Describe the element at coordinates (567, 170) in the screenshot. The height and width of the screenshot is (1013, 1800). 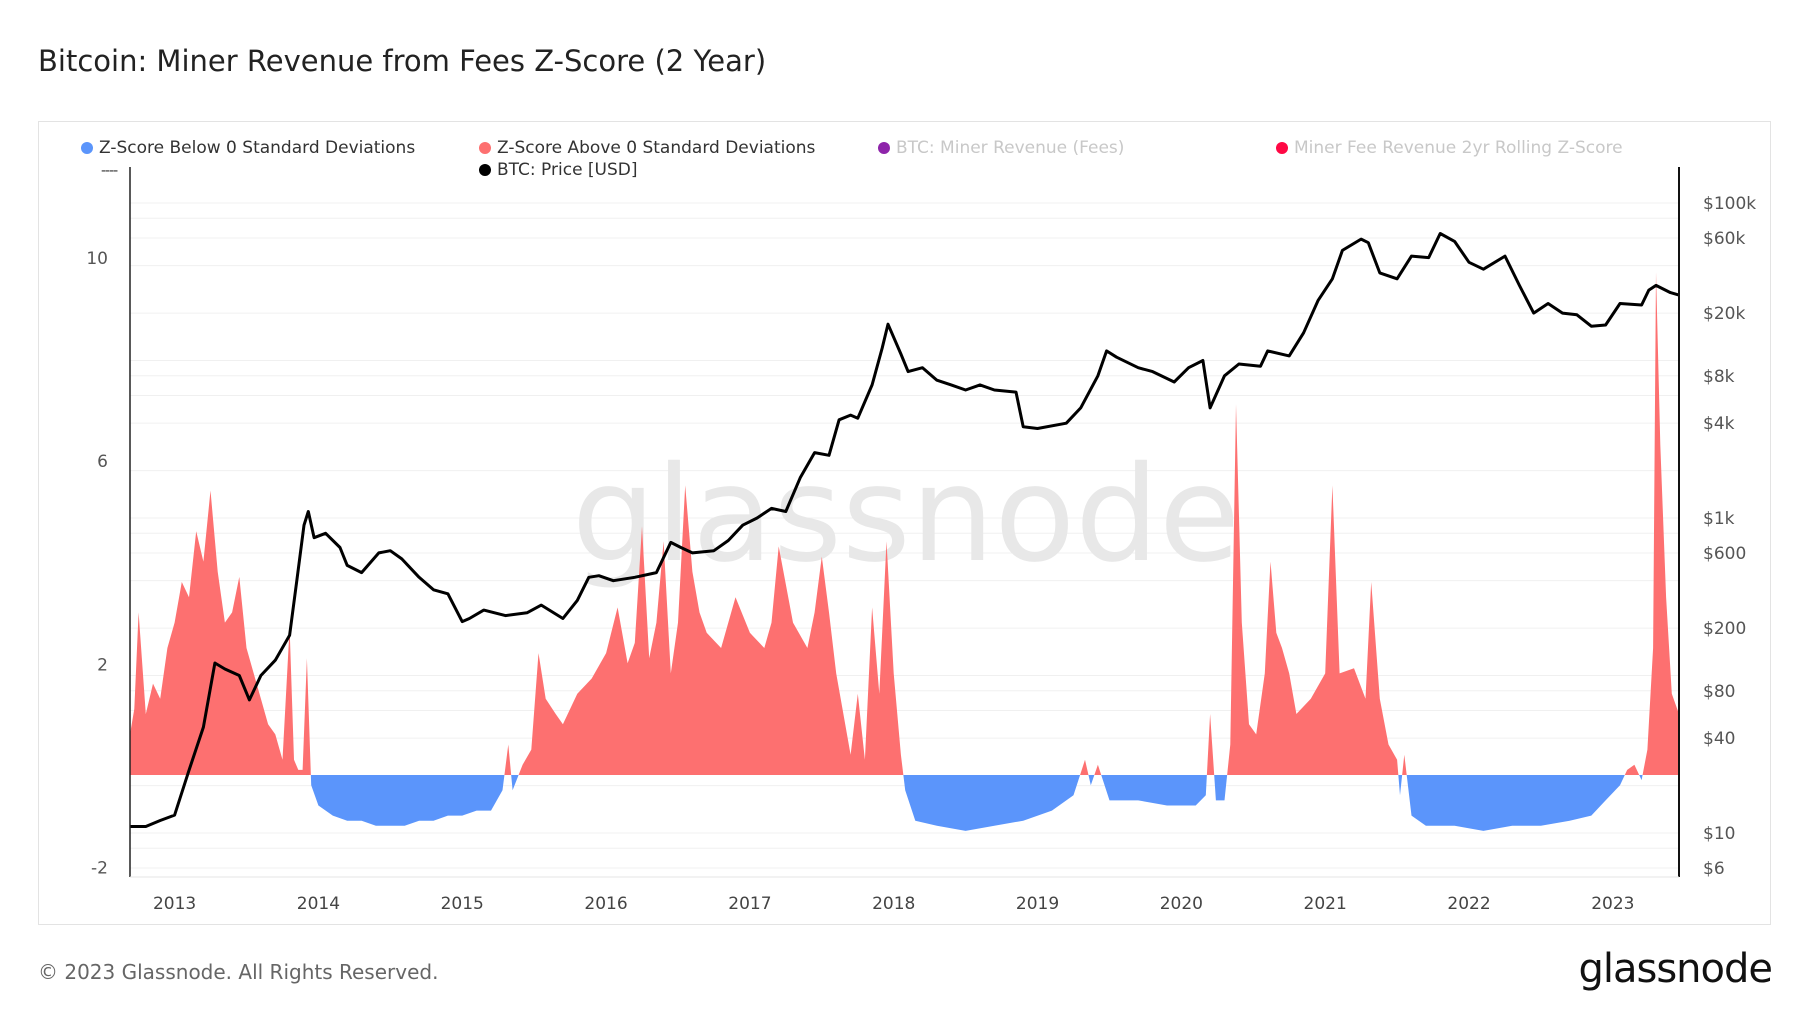
I see `legend-label: BTC: Price [USD]` at that location.